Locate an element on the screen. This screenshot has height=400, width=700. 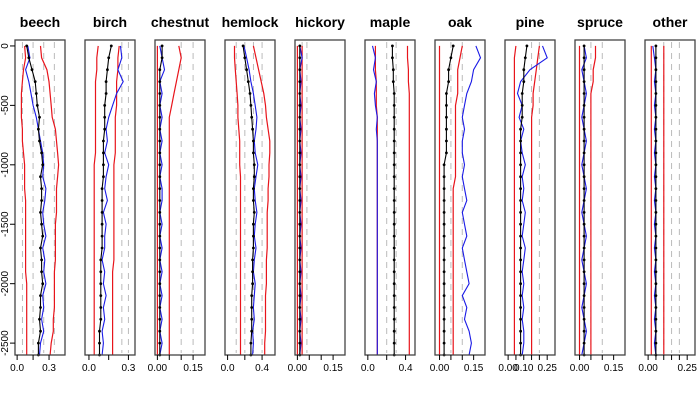
y-tick-label: -500 is located at coordinates (5, 105).